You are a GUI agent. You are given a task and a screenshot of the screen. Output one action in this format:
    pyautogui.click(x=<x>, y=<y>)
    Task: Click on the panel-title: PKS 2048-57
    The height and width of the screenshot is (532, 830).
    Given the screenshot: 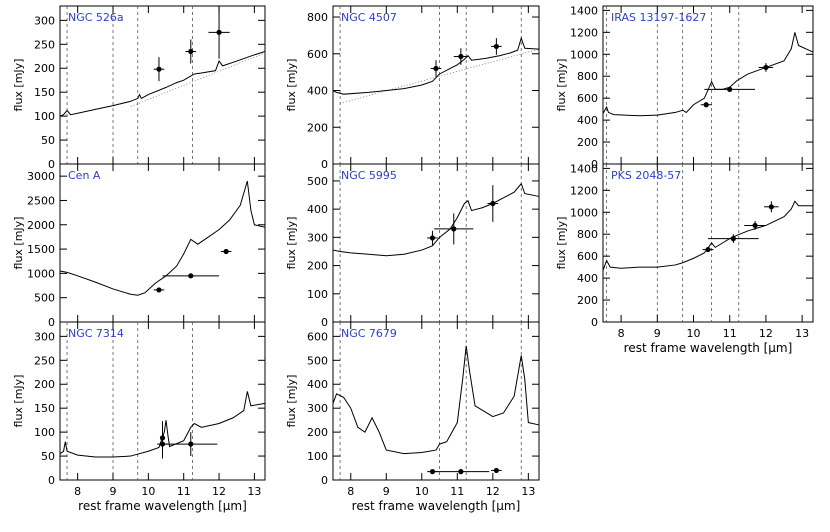 What is the action you would take?
    pyautogui.click(x=646, y=175)
    